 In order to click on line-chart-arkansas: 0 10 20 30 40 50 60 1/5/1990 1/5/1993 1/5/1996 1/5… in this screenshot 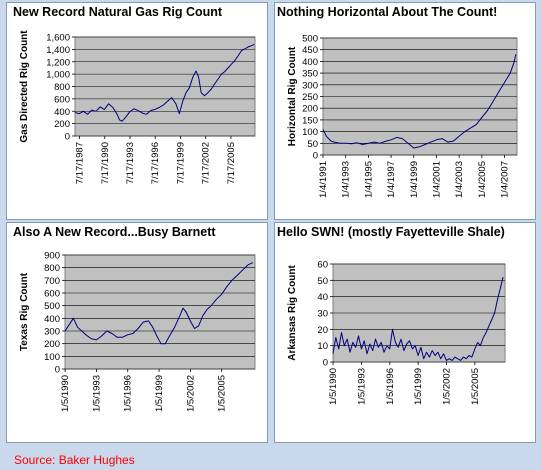, I will do `click(396, 332)`.